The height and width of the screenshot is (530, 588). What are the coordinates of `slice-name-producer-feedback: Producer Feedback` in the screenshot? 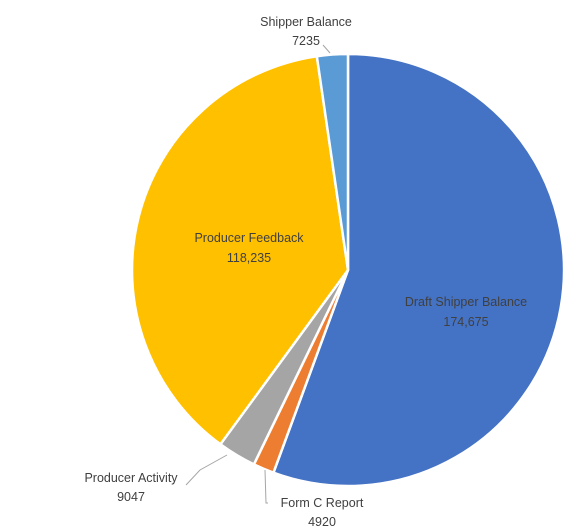 It's located at (249, 238).